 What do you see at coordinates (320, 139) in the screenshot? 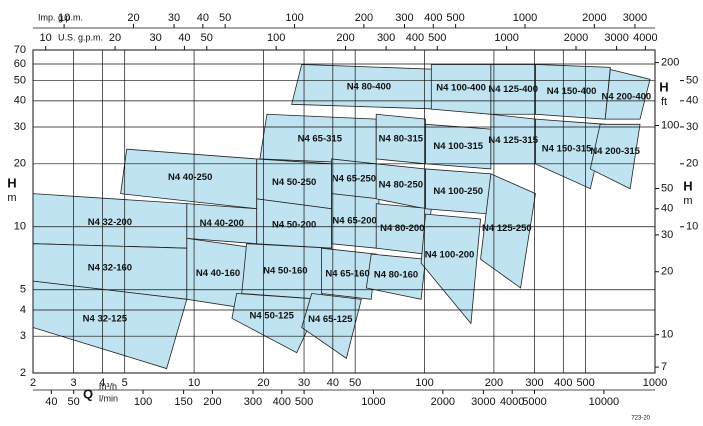
I see `region-label: N4 65-315` at bounding box center [320, 139].